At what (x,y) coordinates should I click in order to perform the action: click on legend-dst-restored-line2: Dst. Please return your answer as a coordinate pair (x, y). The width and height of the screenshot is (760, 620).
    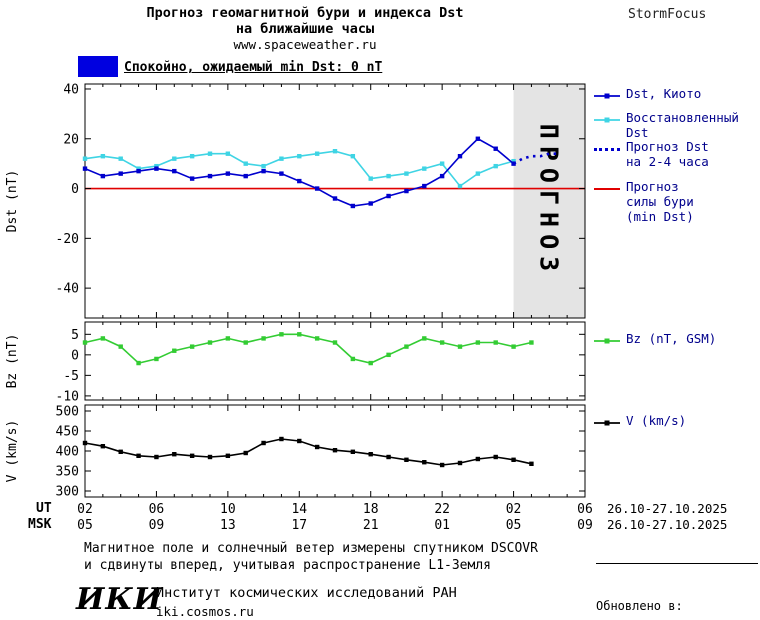
    Looking at the image, I should click on (637, 132).